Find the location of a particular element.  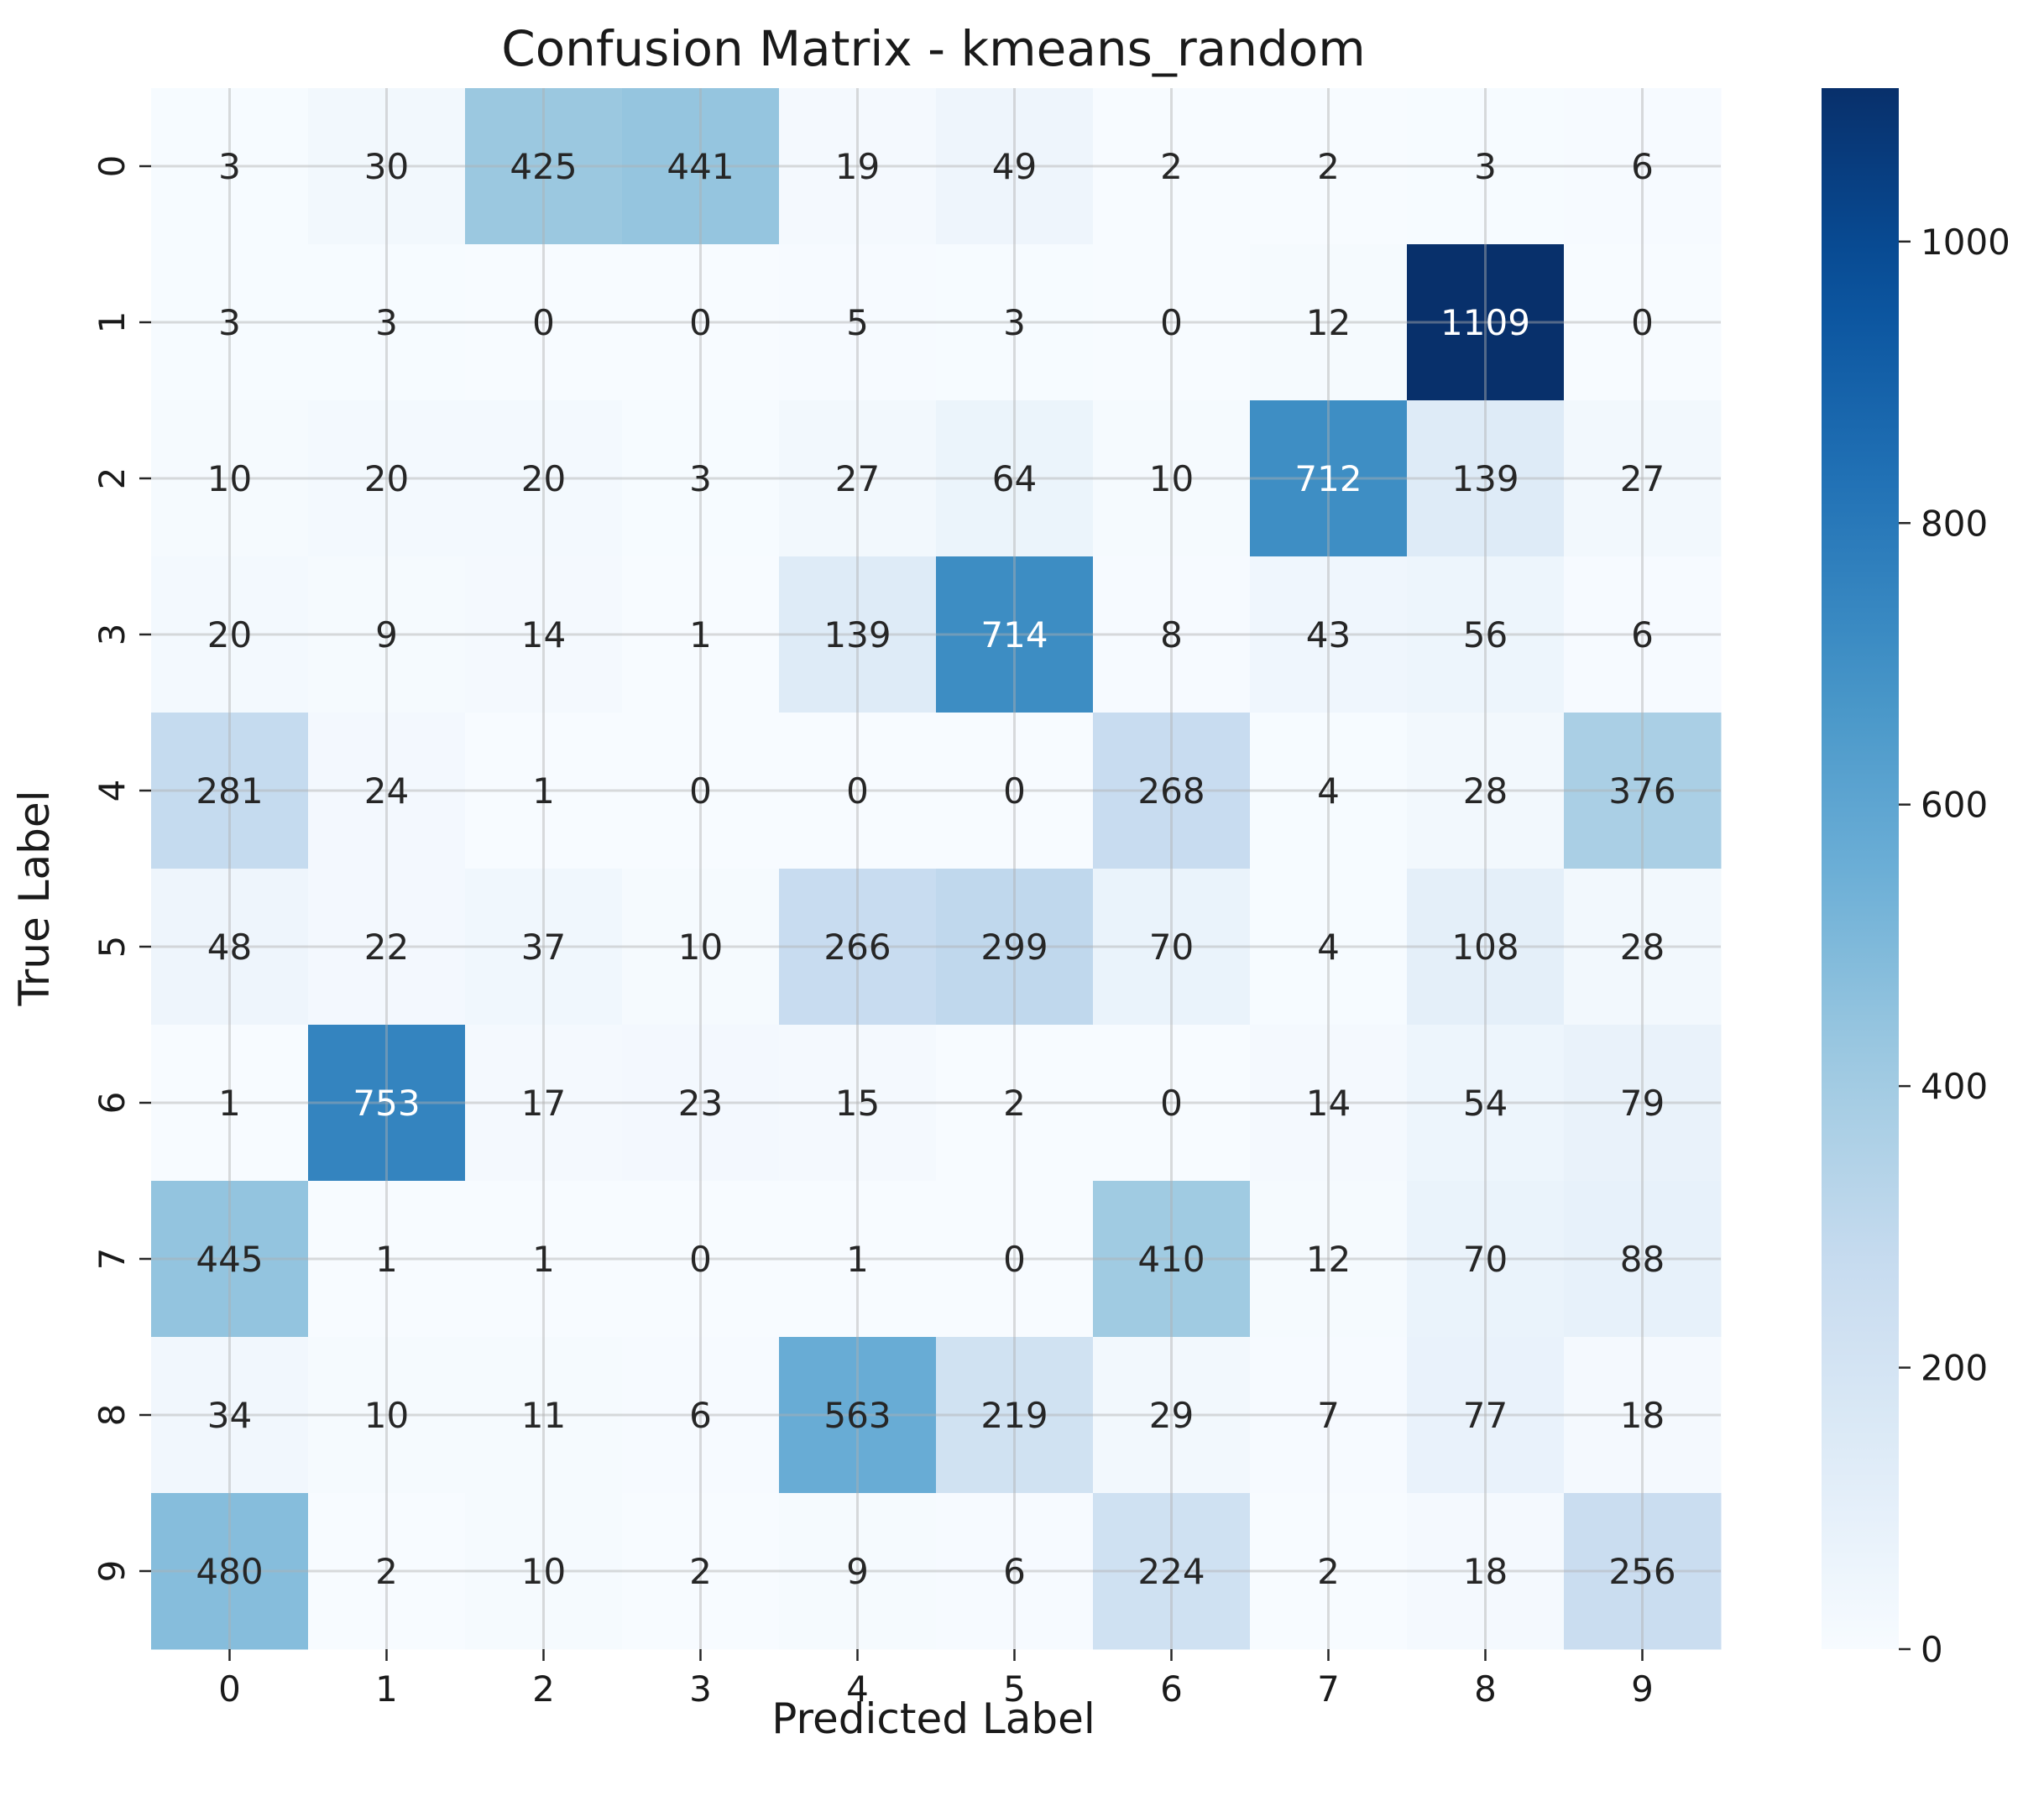

cell-value-label: 64 is located at coordinates (1014, 478).